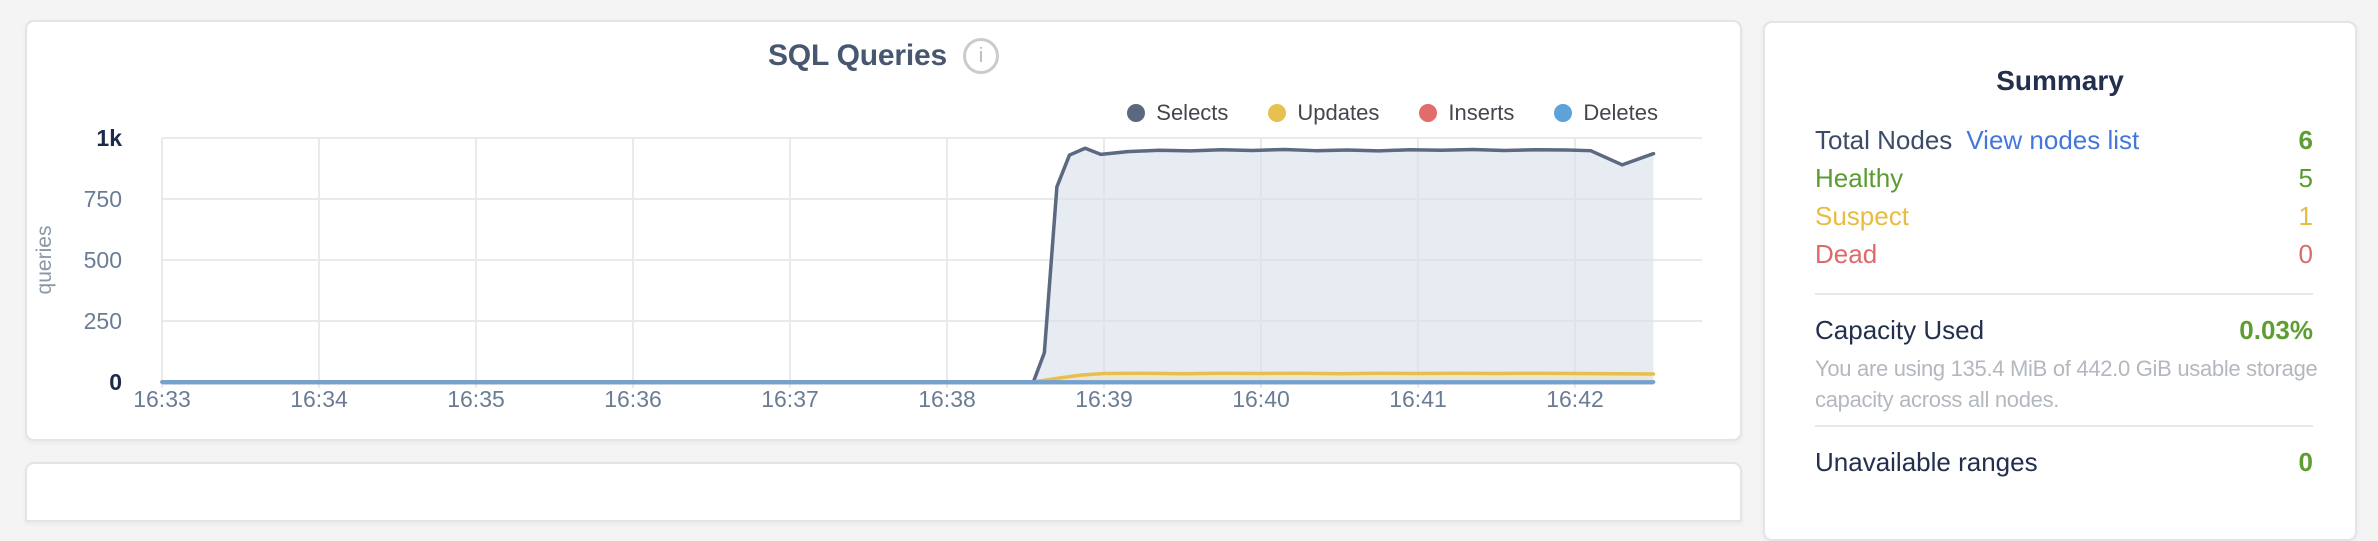  Describe the element at coordinates (857, 55) in the screenshot. I see `chart-title: SQL Queries` at that location.